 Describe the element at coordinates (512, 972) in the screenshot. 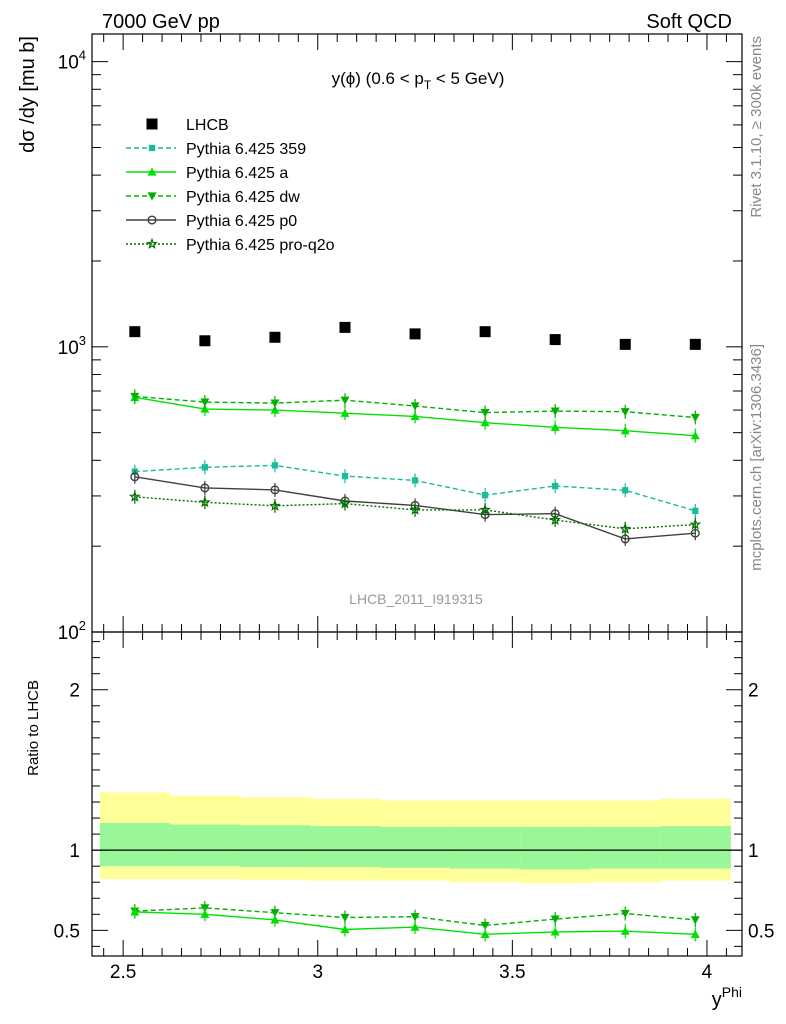

I see `x-tick-label: 3.5` at that location.